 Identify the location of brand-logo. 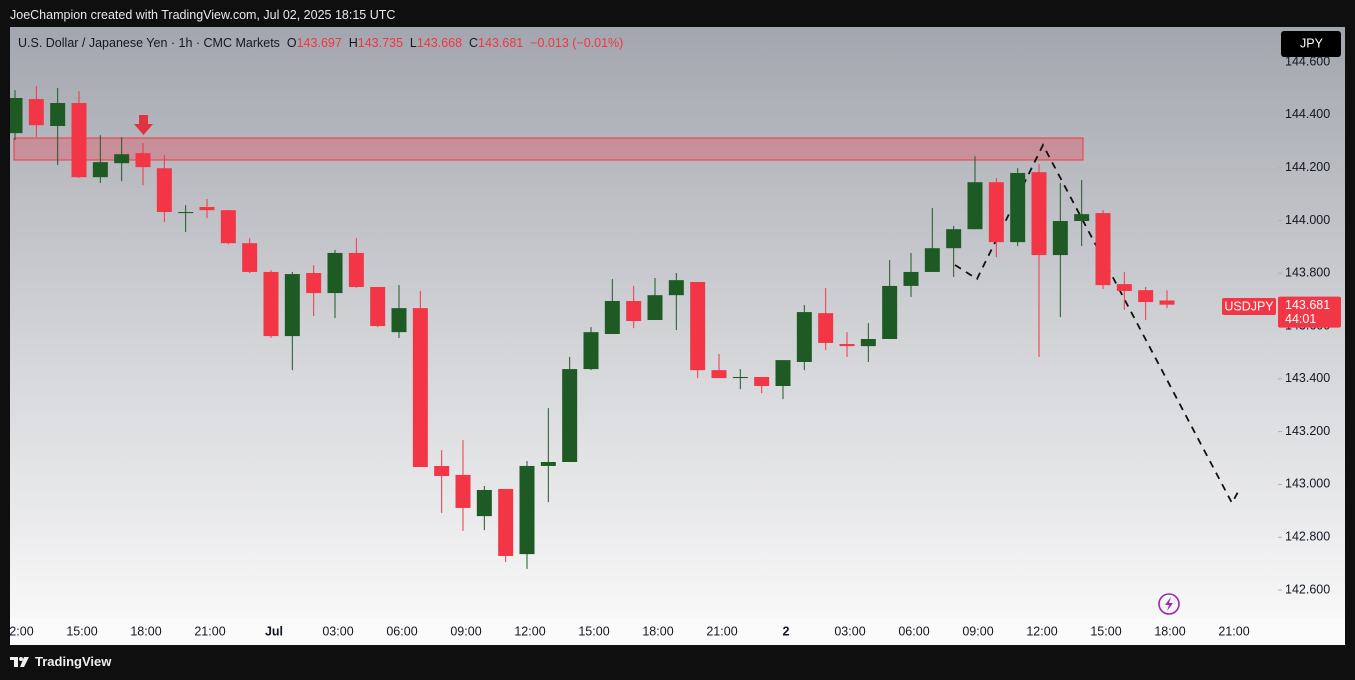
(19, 661).